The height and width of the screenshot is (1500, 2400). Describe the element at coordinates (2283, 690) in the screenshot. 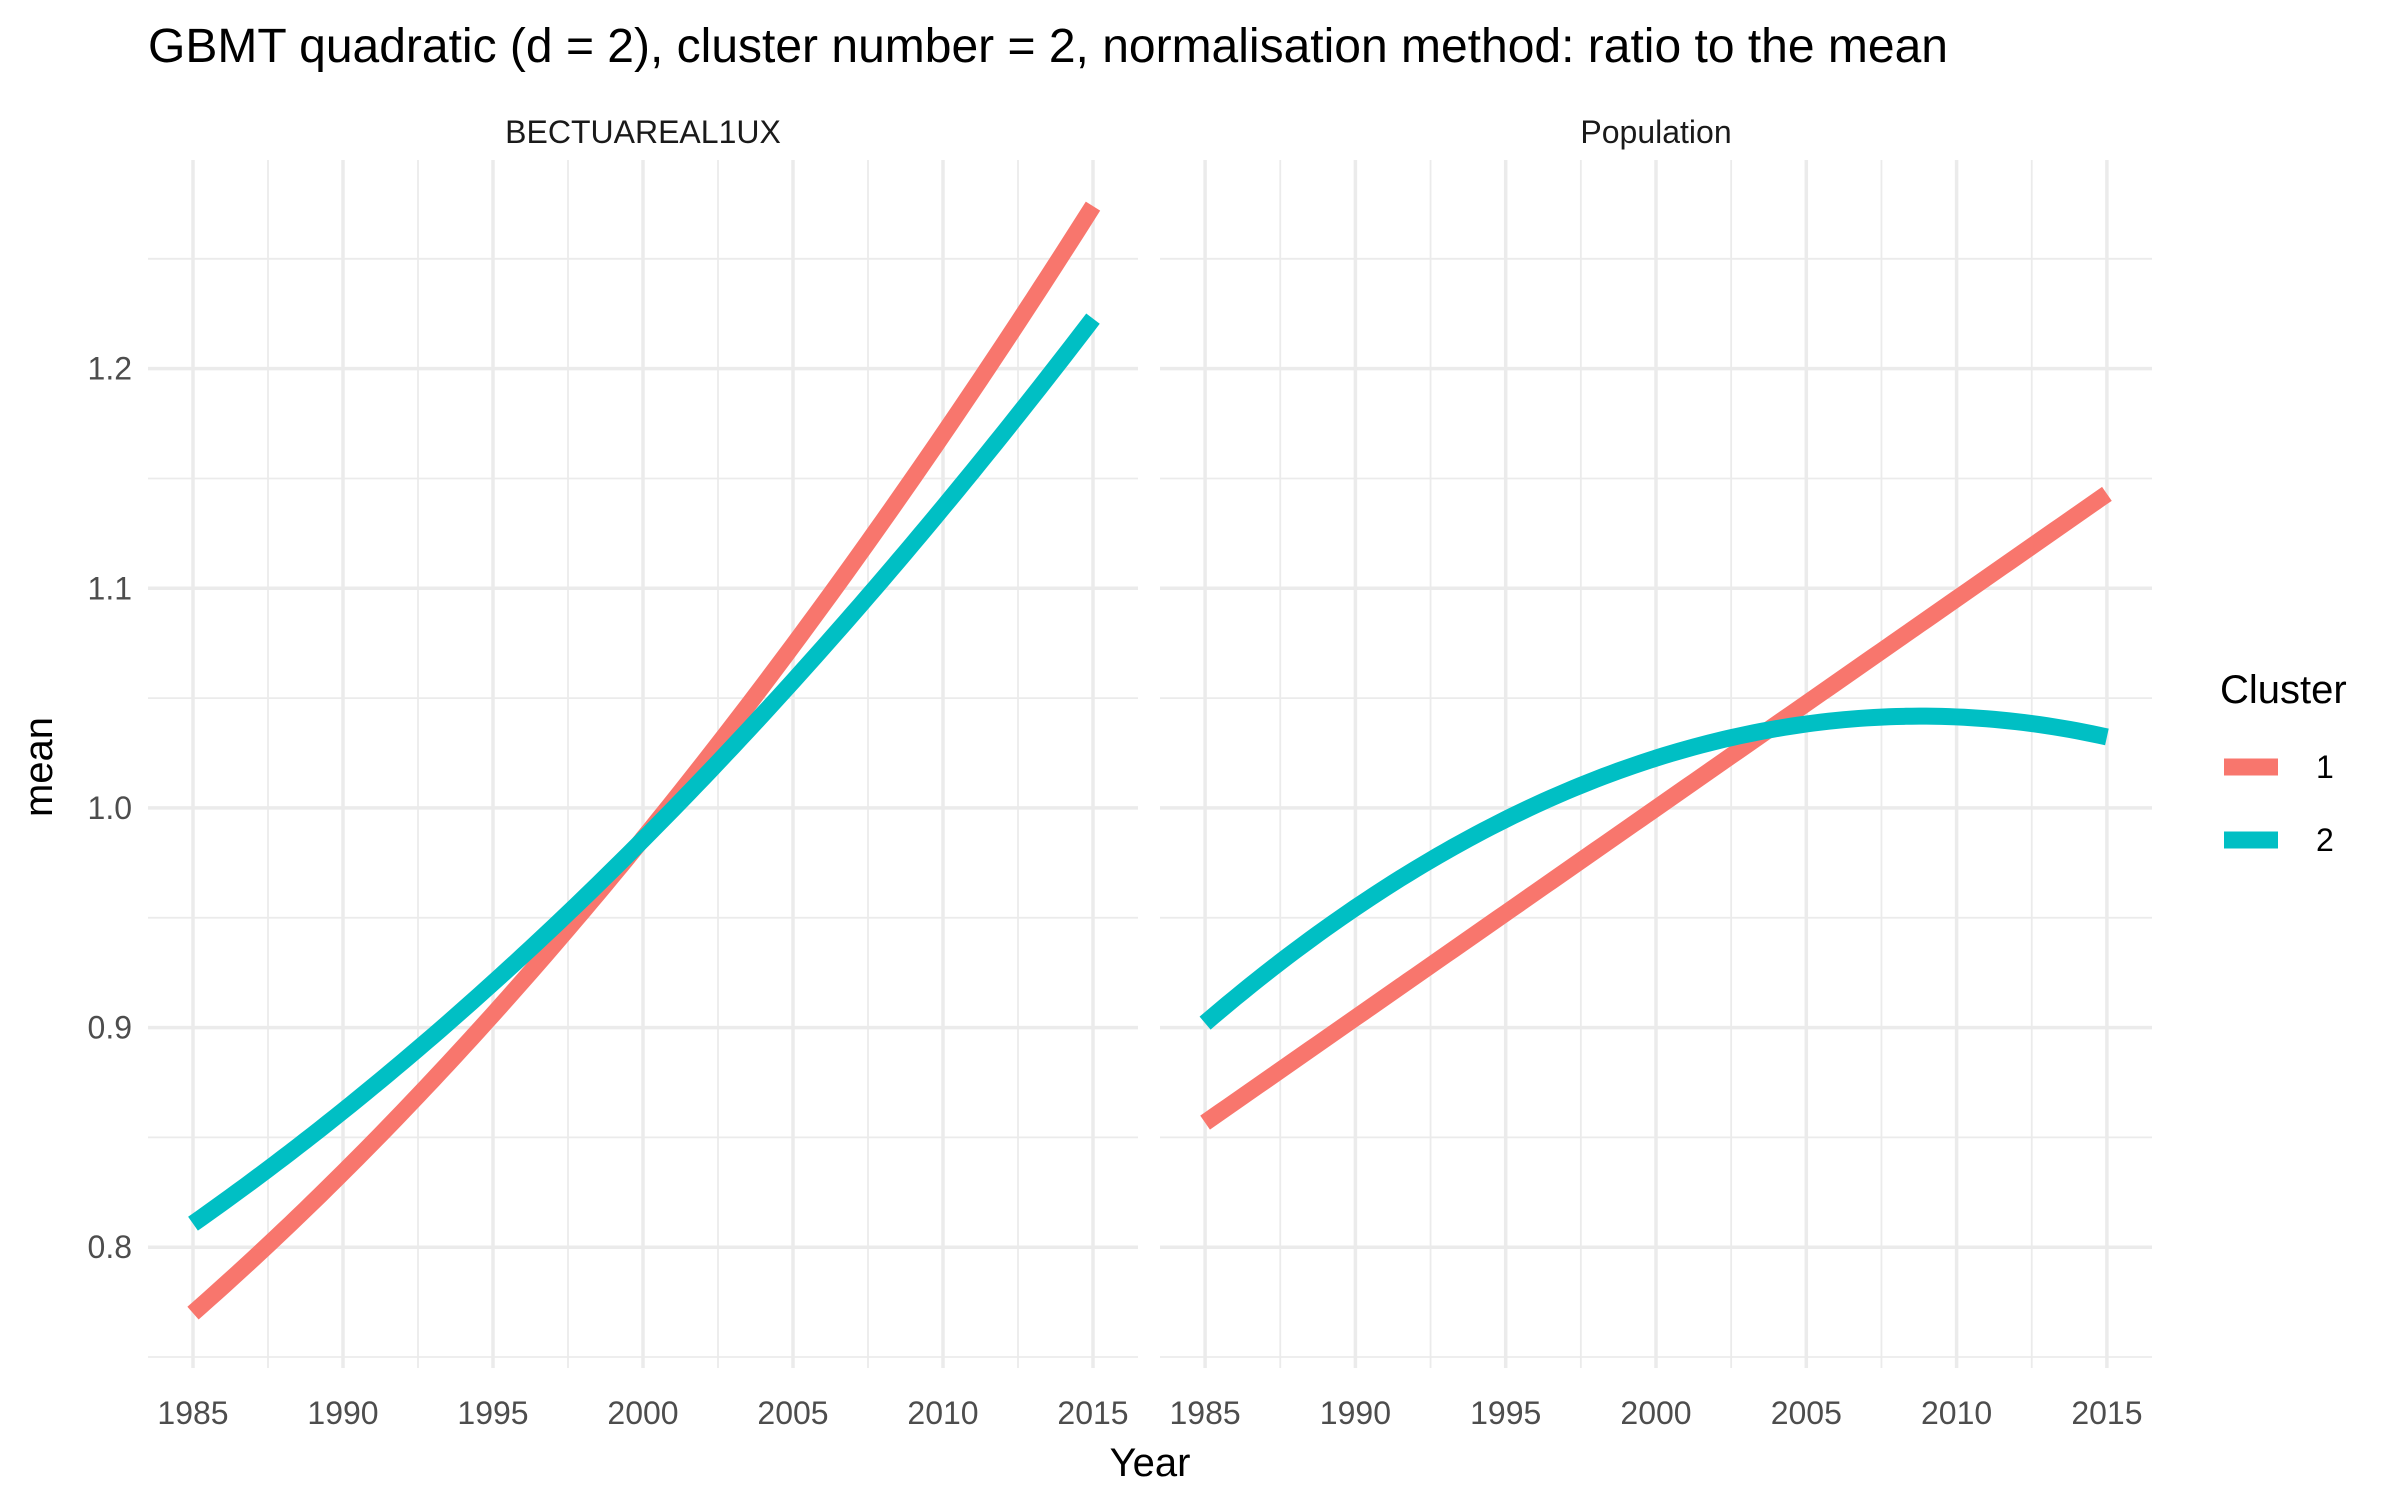

I see `legend-title: Cluster` at that location.